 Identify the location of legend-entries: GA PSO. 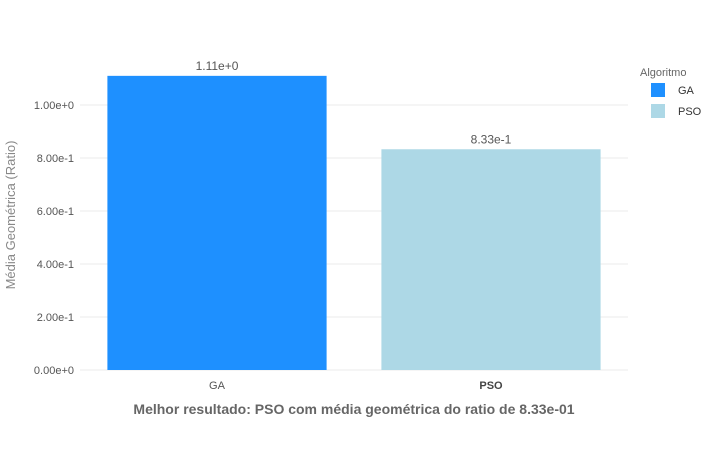
(676, 100).